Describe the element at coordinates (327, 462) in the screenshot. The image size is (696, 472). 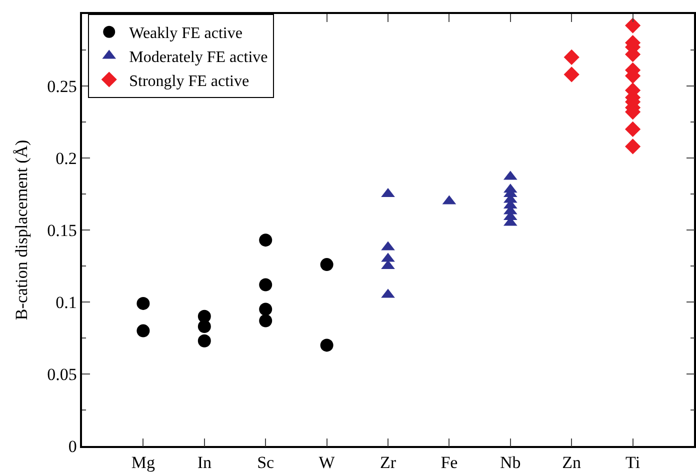
I see `x-tick-label: W` at that location.